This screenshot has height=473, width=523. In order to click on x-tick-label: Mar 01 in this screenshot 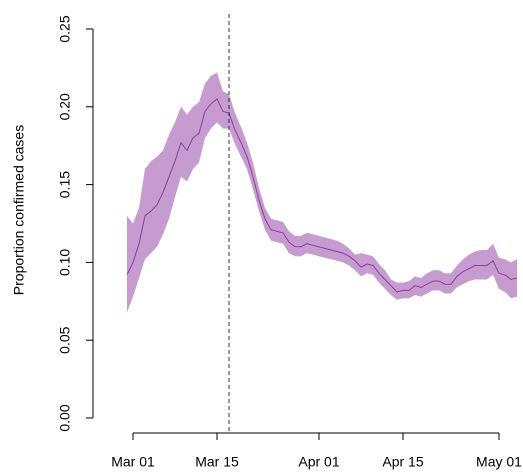, I will do `click(133, 462)`.